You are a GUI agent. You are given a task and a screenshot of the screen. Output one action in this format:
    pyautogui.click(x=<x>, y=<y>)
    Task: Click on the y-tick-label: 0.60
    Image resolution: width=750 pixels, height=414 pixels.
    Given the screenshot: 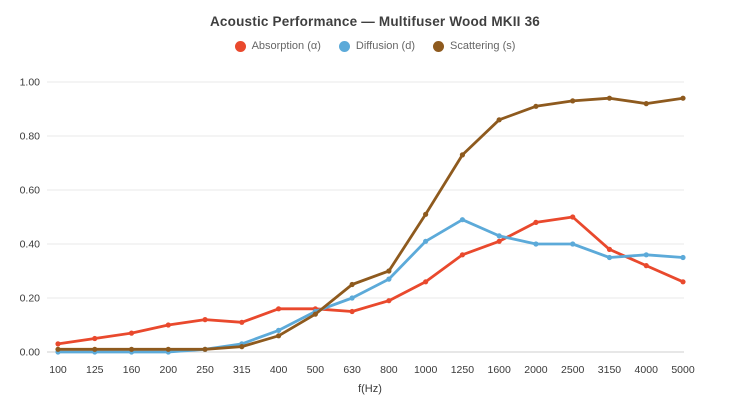 What is the action you would take?
    pyautogui.click(x=30, y=191)
    